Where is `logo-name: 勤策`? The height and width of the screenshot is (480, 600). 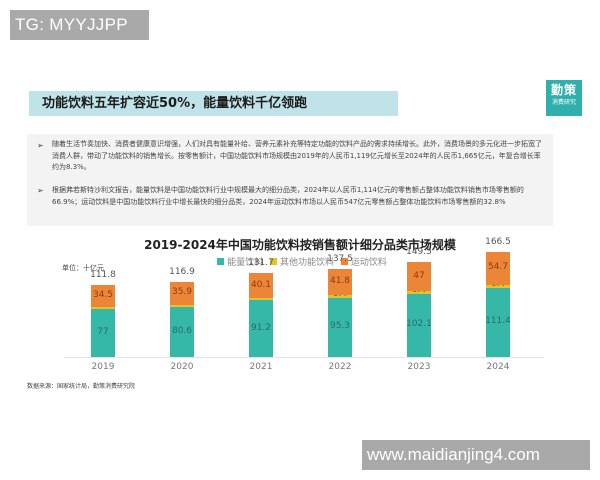
logo-name: 勤策 is located at coordinates (563, 90).